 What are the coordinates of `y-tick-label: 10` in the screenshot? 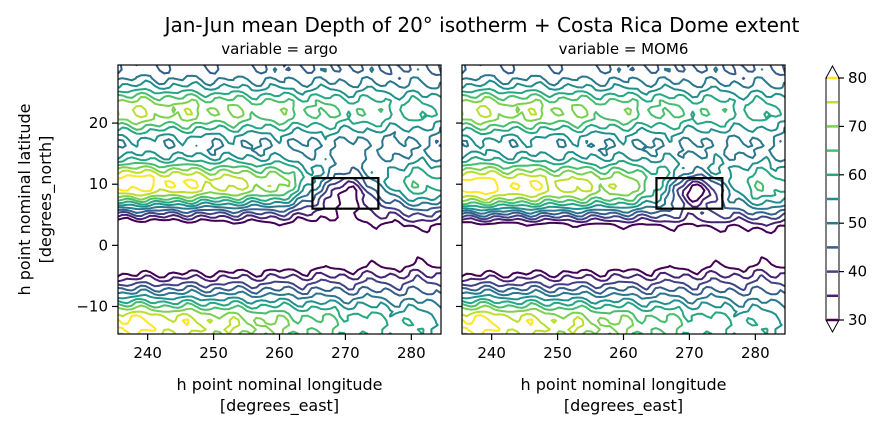 It's located at (98, 184).